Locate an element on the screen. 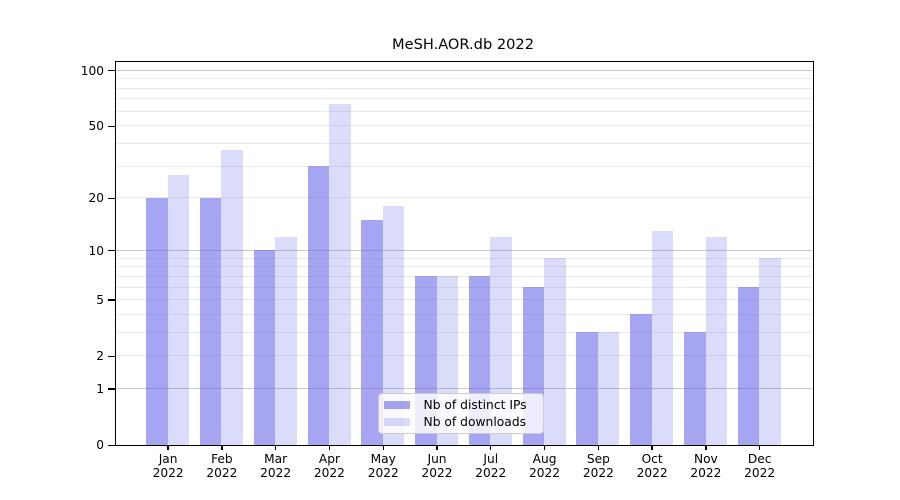  bar-distinct-ips-Dec is located at coordinates (748, 366).